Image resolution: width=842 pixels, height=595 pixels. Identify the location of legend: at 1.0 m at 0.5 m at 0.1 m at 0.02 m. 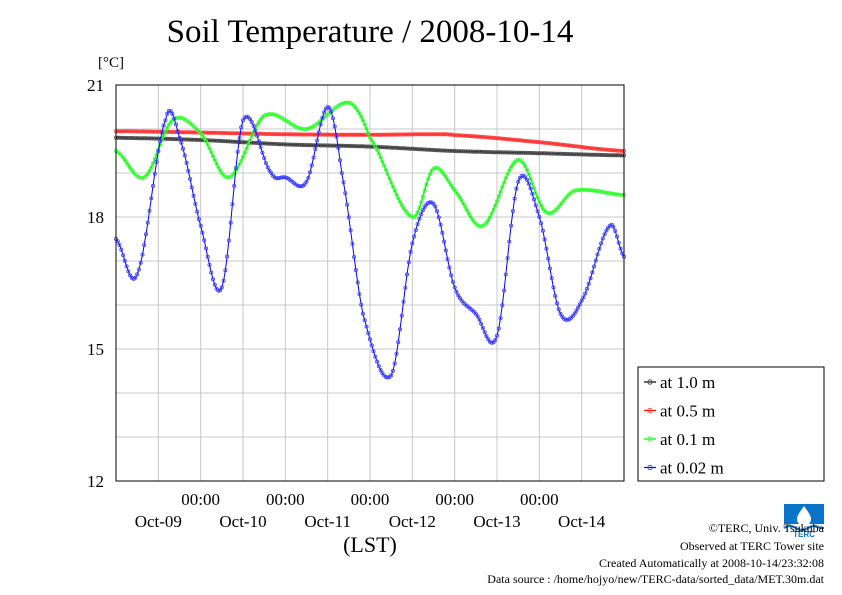
(731, 424).